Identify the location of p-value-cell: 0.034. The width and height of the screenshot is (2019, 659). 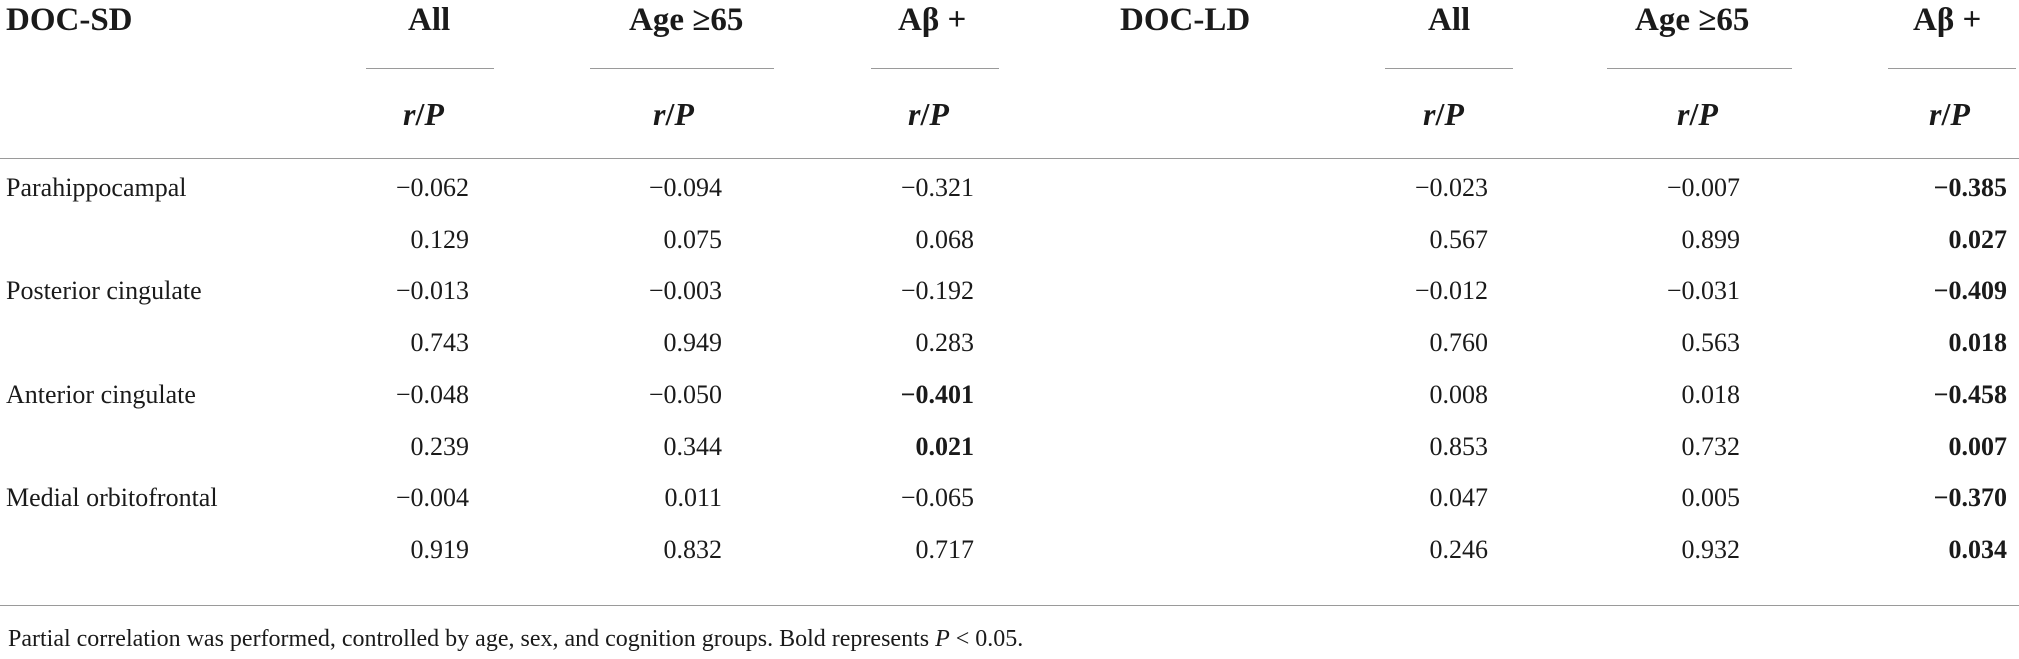
(1978, 549).